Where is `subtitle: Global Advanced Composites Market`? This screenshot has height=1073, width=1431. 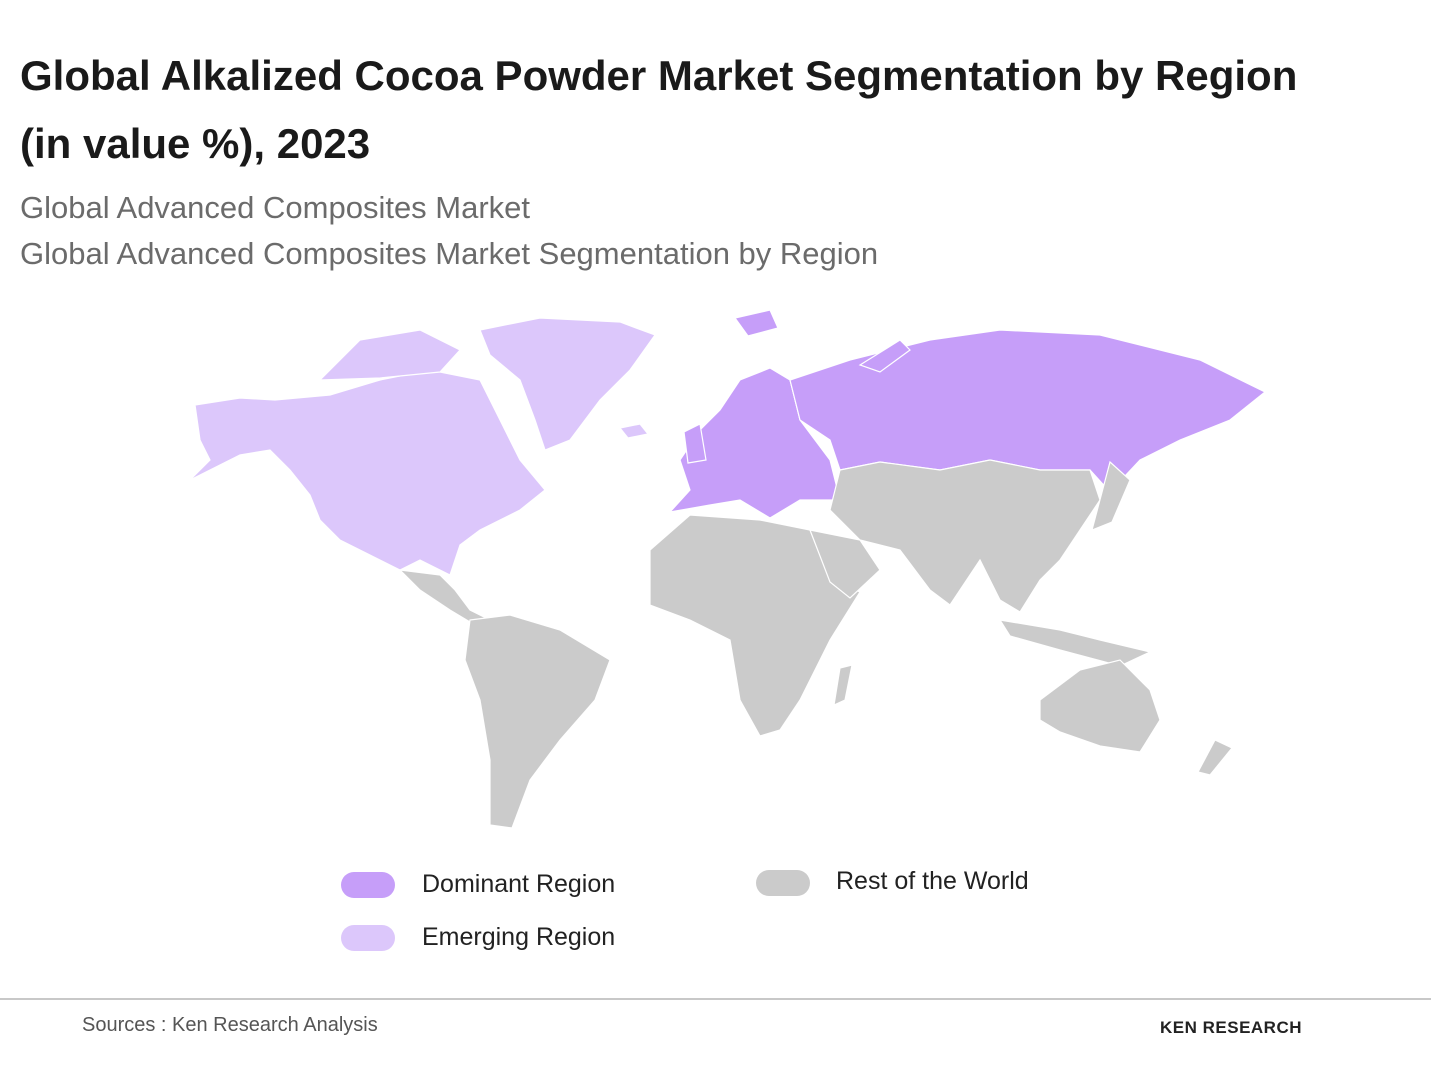 subtitle: Global Advanced Composites Market is located at coordinates (275, 207).